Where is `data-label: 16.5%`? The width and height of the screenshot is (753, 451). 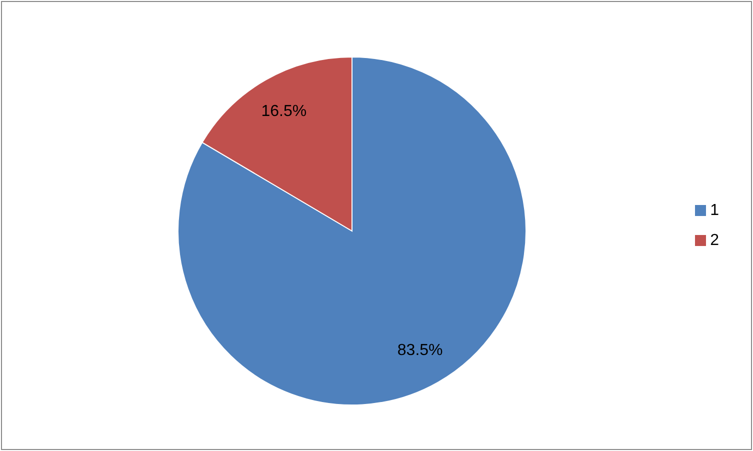 data-label: 16.5% is located at coordinates (284, 111).